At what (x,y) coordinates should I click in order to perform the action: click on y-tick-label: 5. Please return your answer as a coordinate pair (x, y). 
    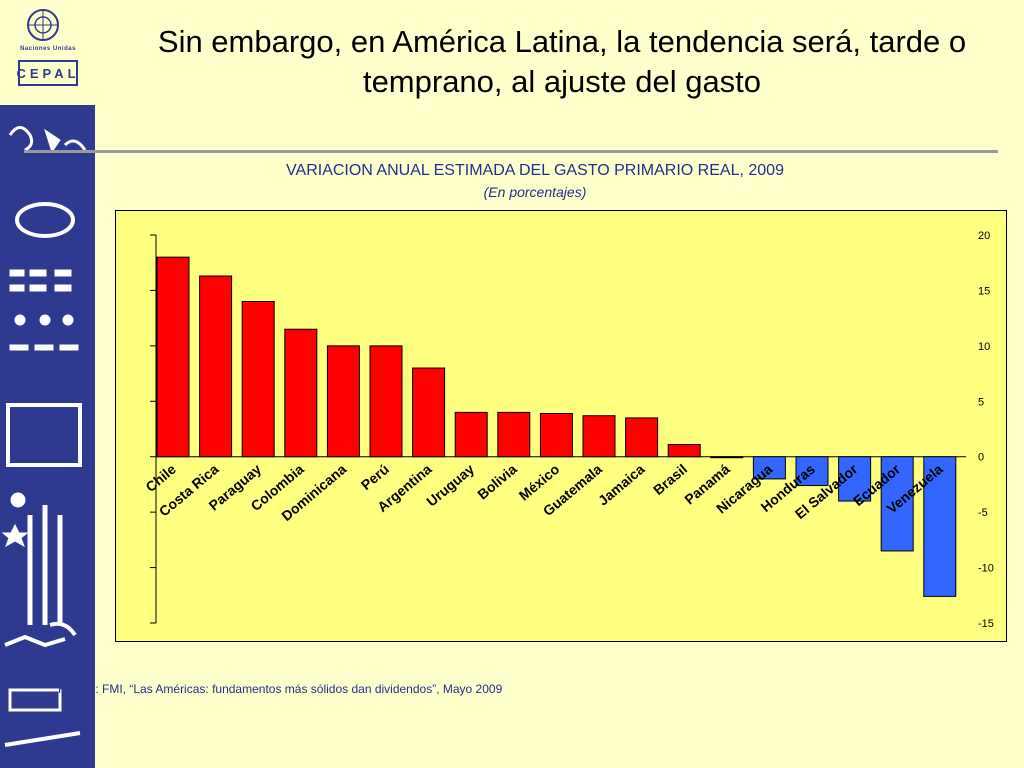
    Looking at the image, I should click on (981, 402).